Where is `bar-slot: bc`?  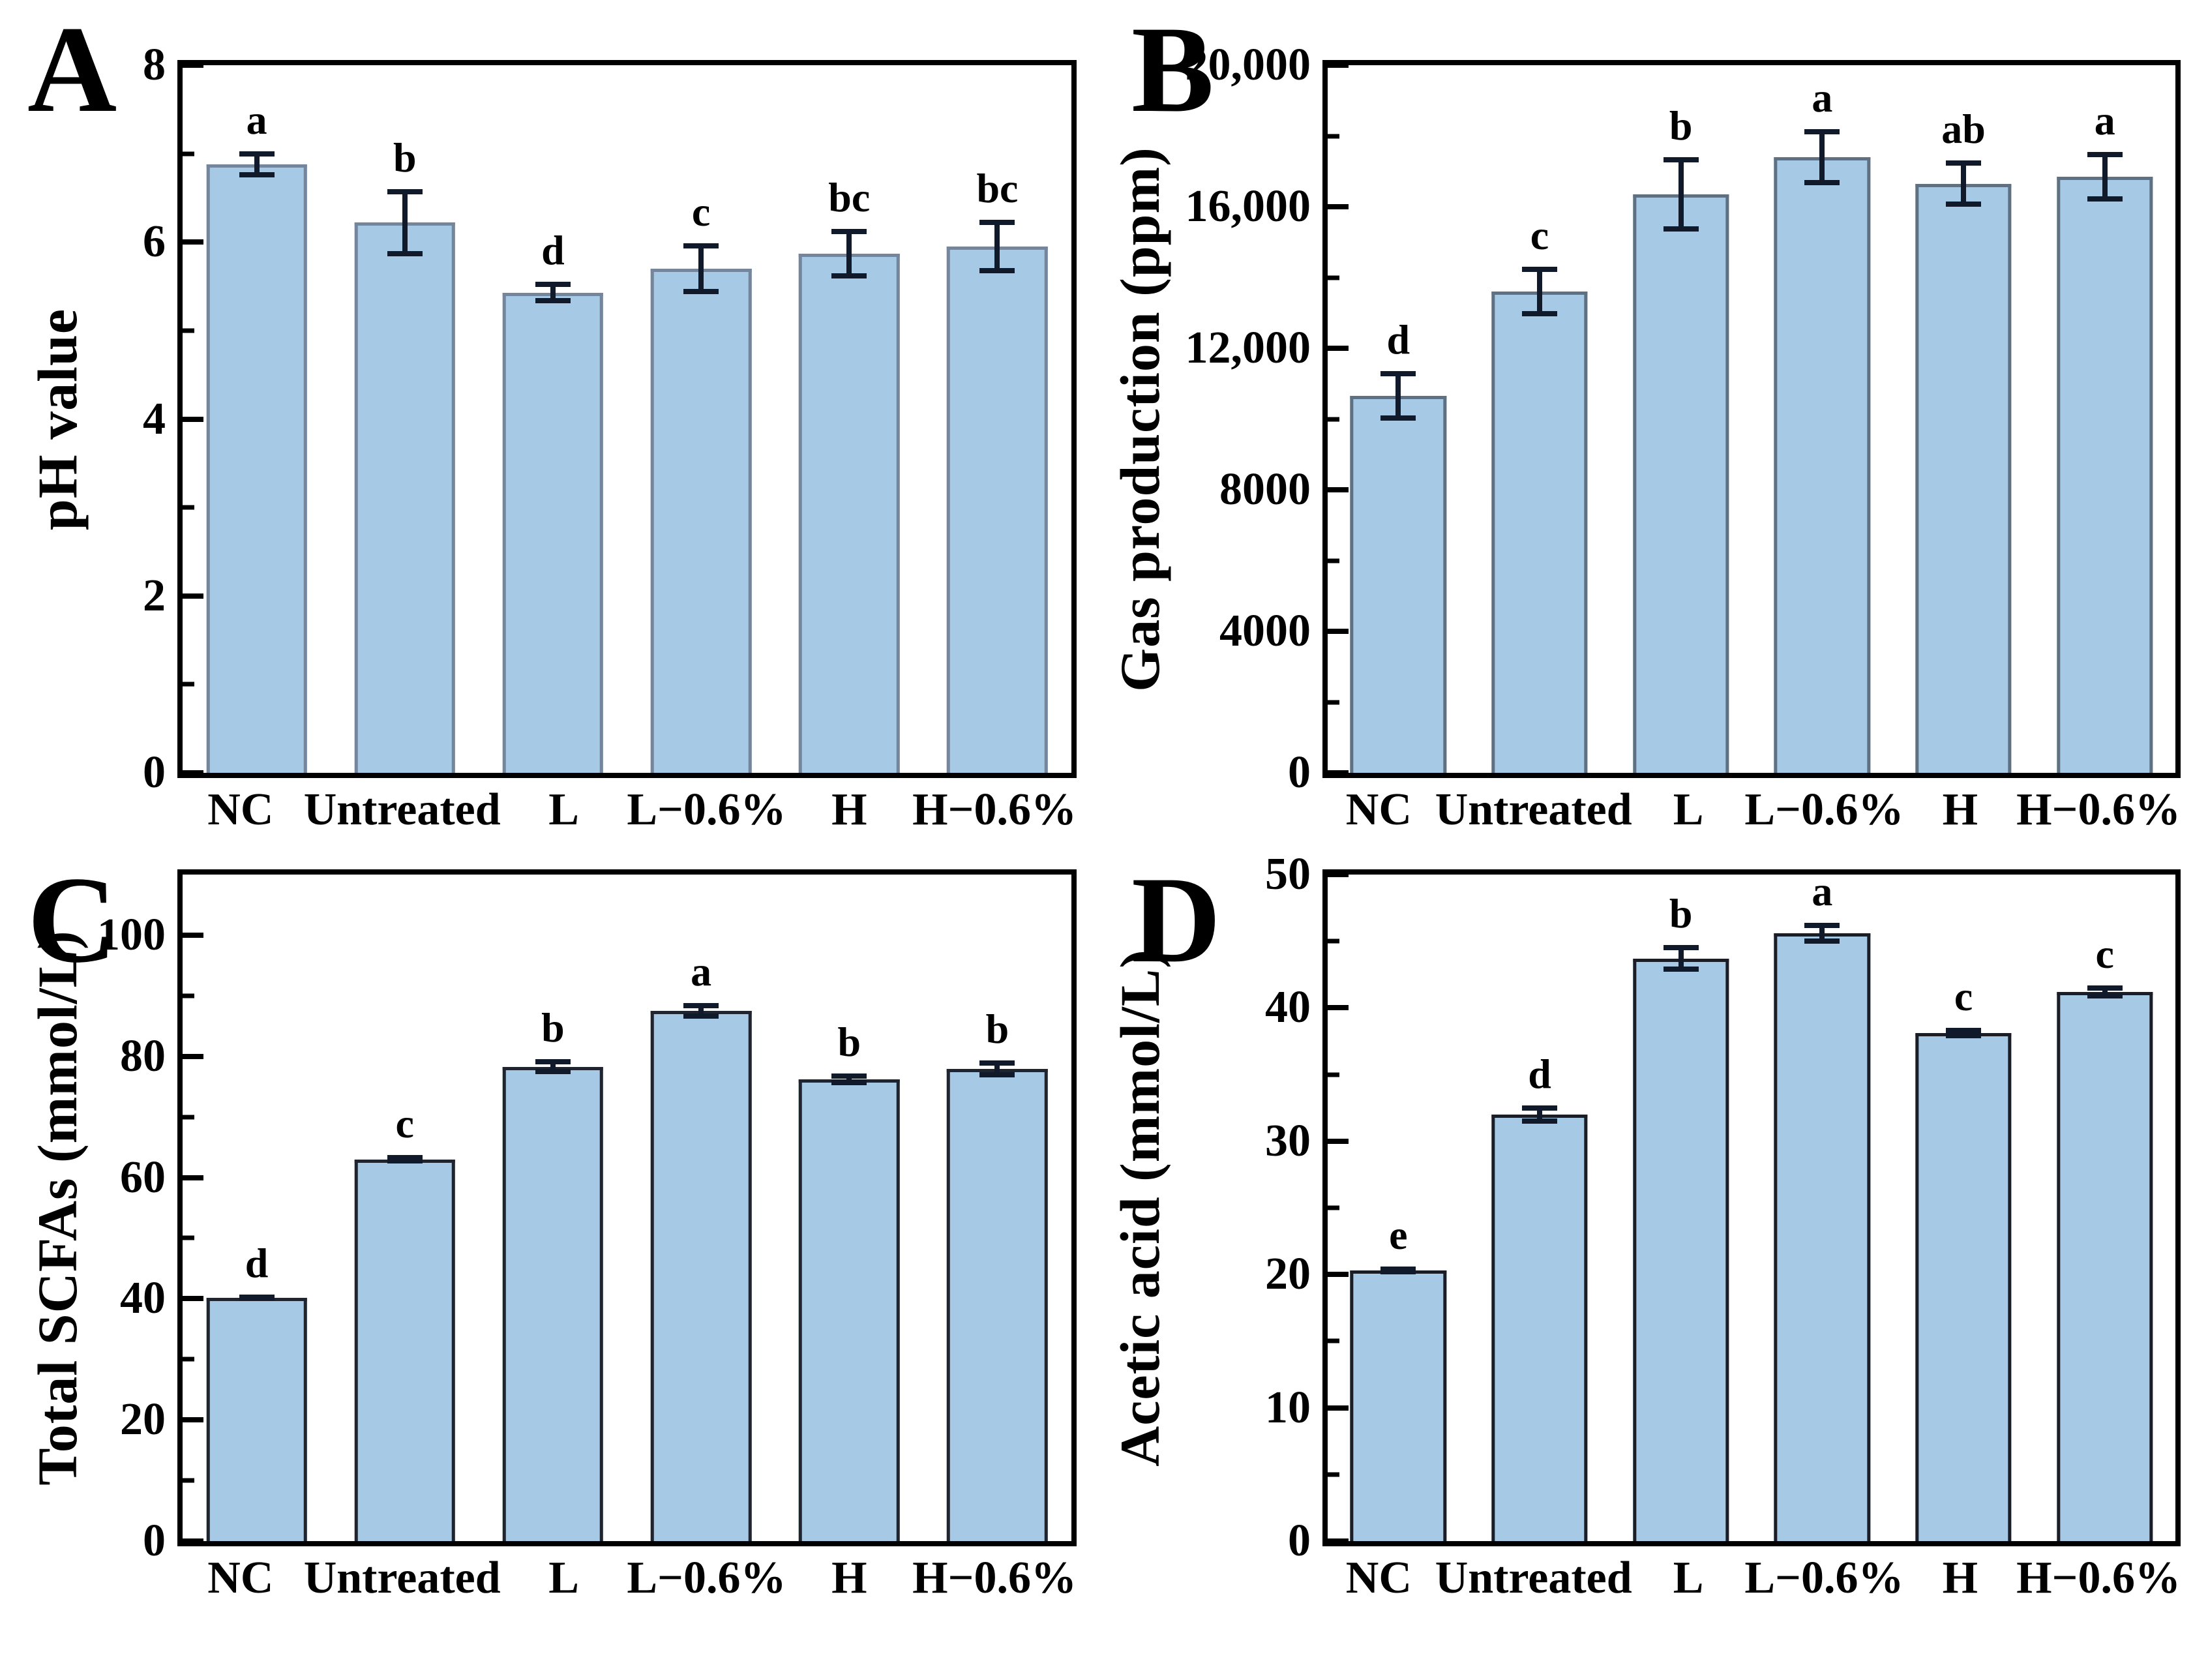
bar-slot: bc is located at coordinates (849, 419).